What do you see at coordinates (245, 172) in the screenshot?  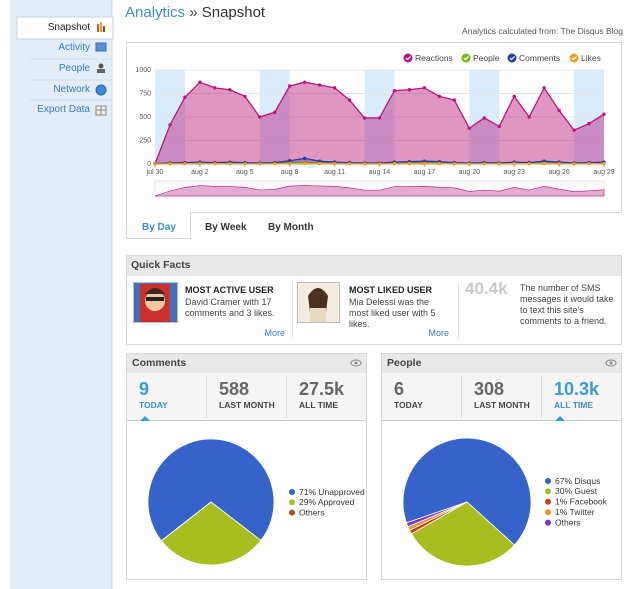 I see `x-tick-label: aug 5` at bounding box center [245, 172].